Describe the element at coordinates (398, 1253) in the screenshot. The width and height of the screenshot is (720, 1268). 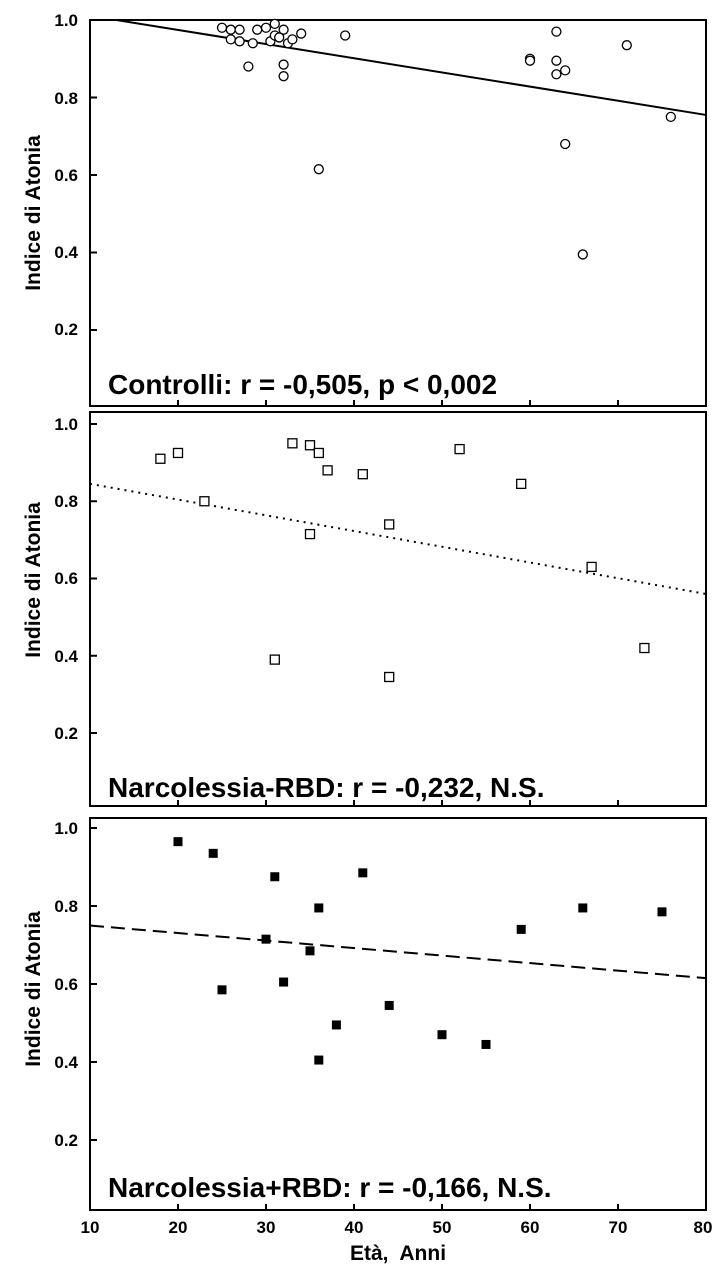
I see `x-axis-label: Età, Anni` at that location.